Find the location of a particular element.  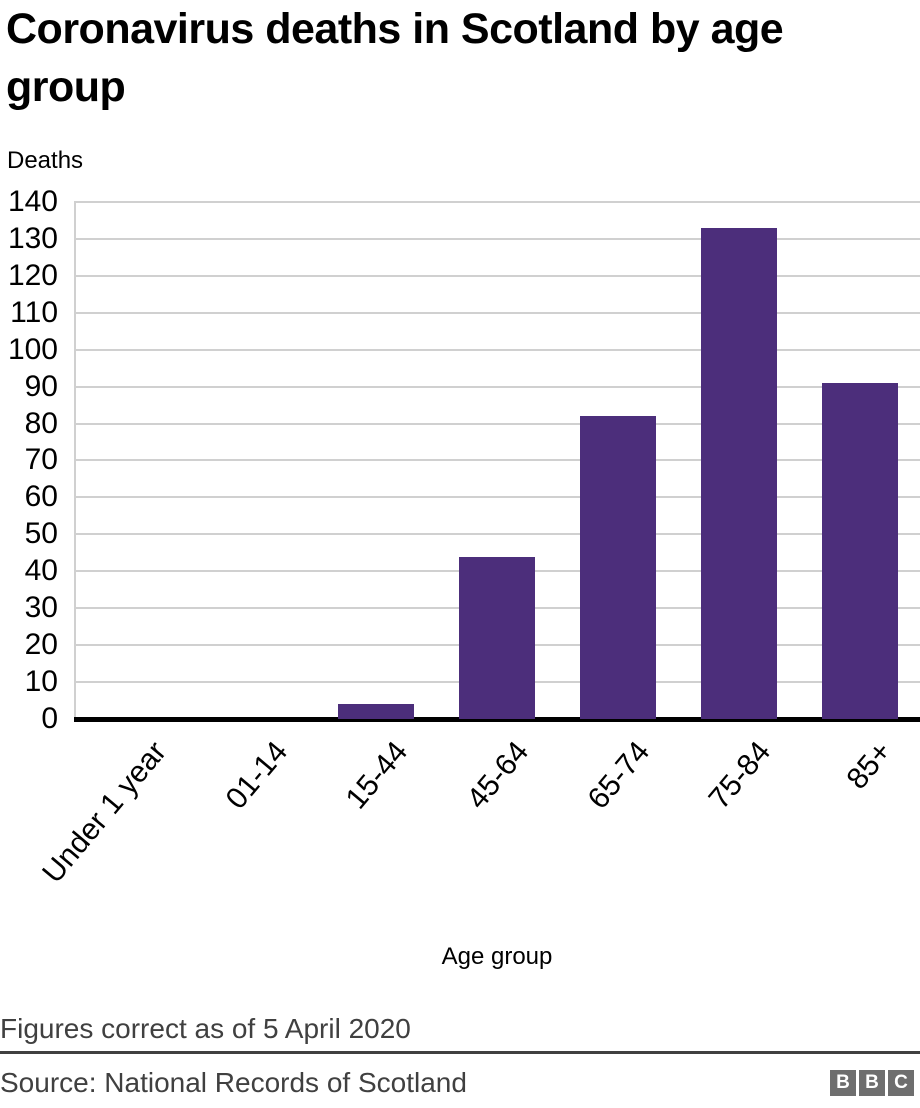

y-tick-label-20: 20 is located at coordinates (41, 645).